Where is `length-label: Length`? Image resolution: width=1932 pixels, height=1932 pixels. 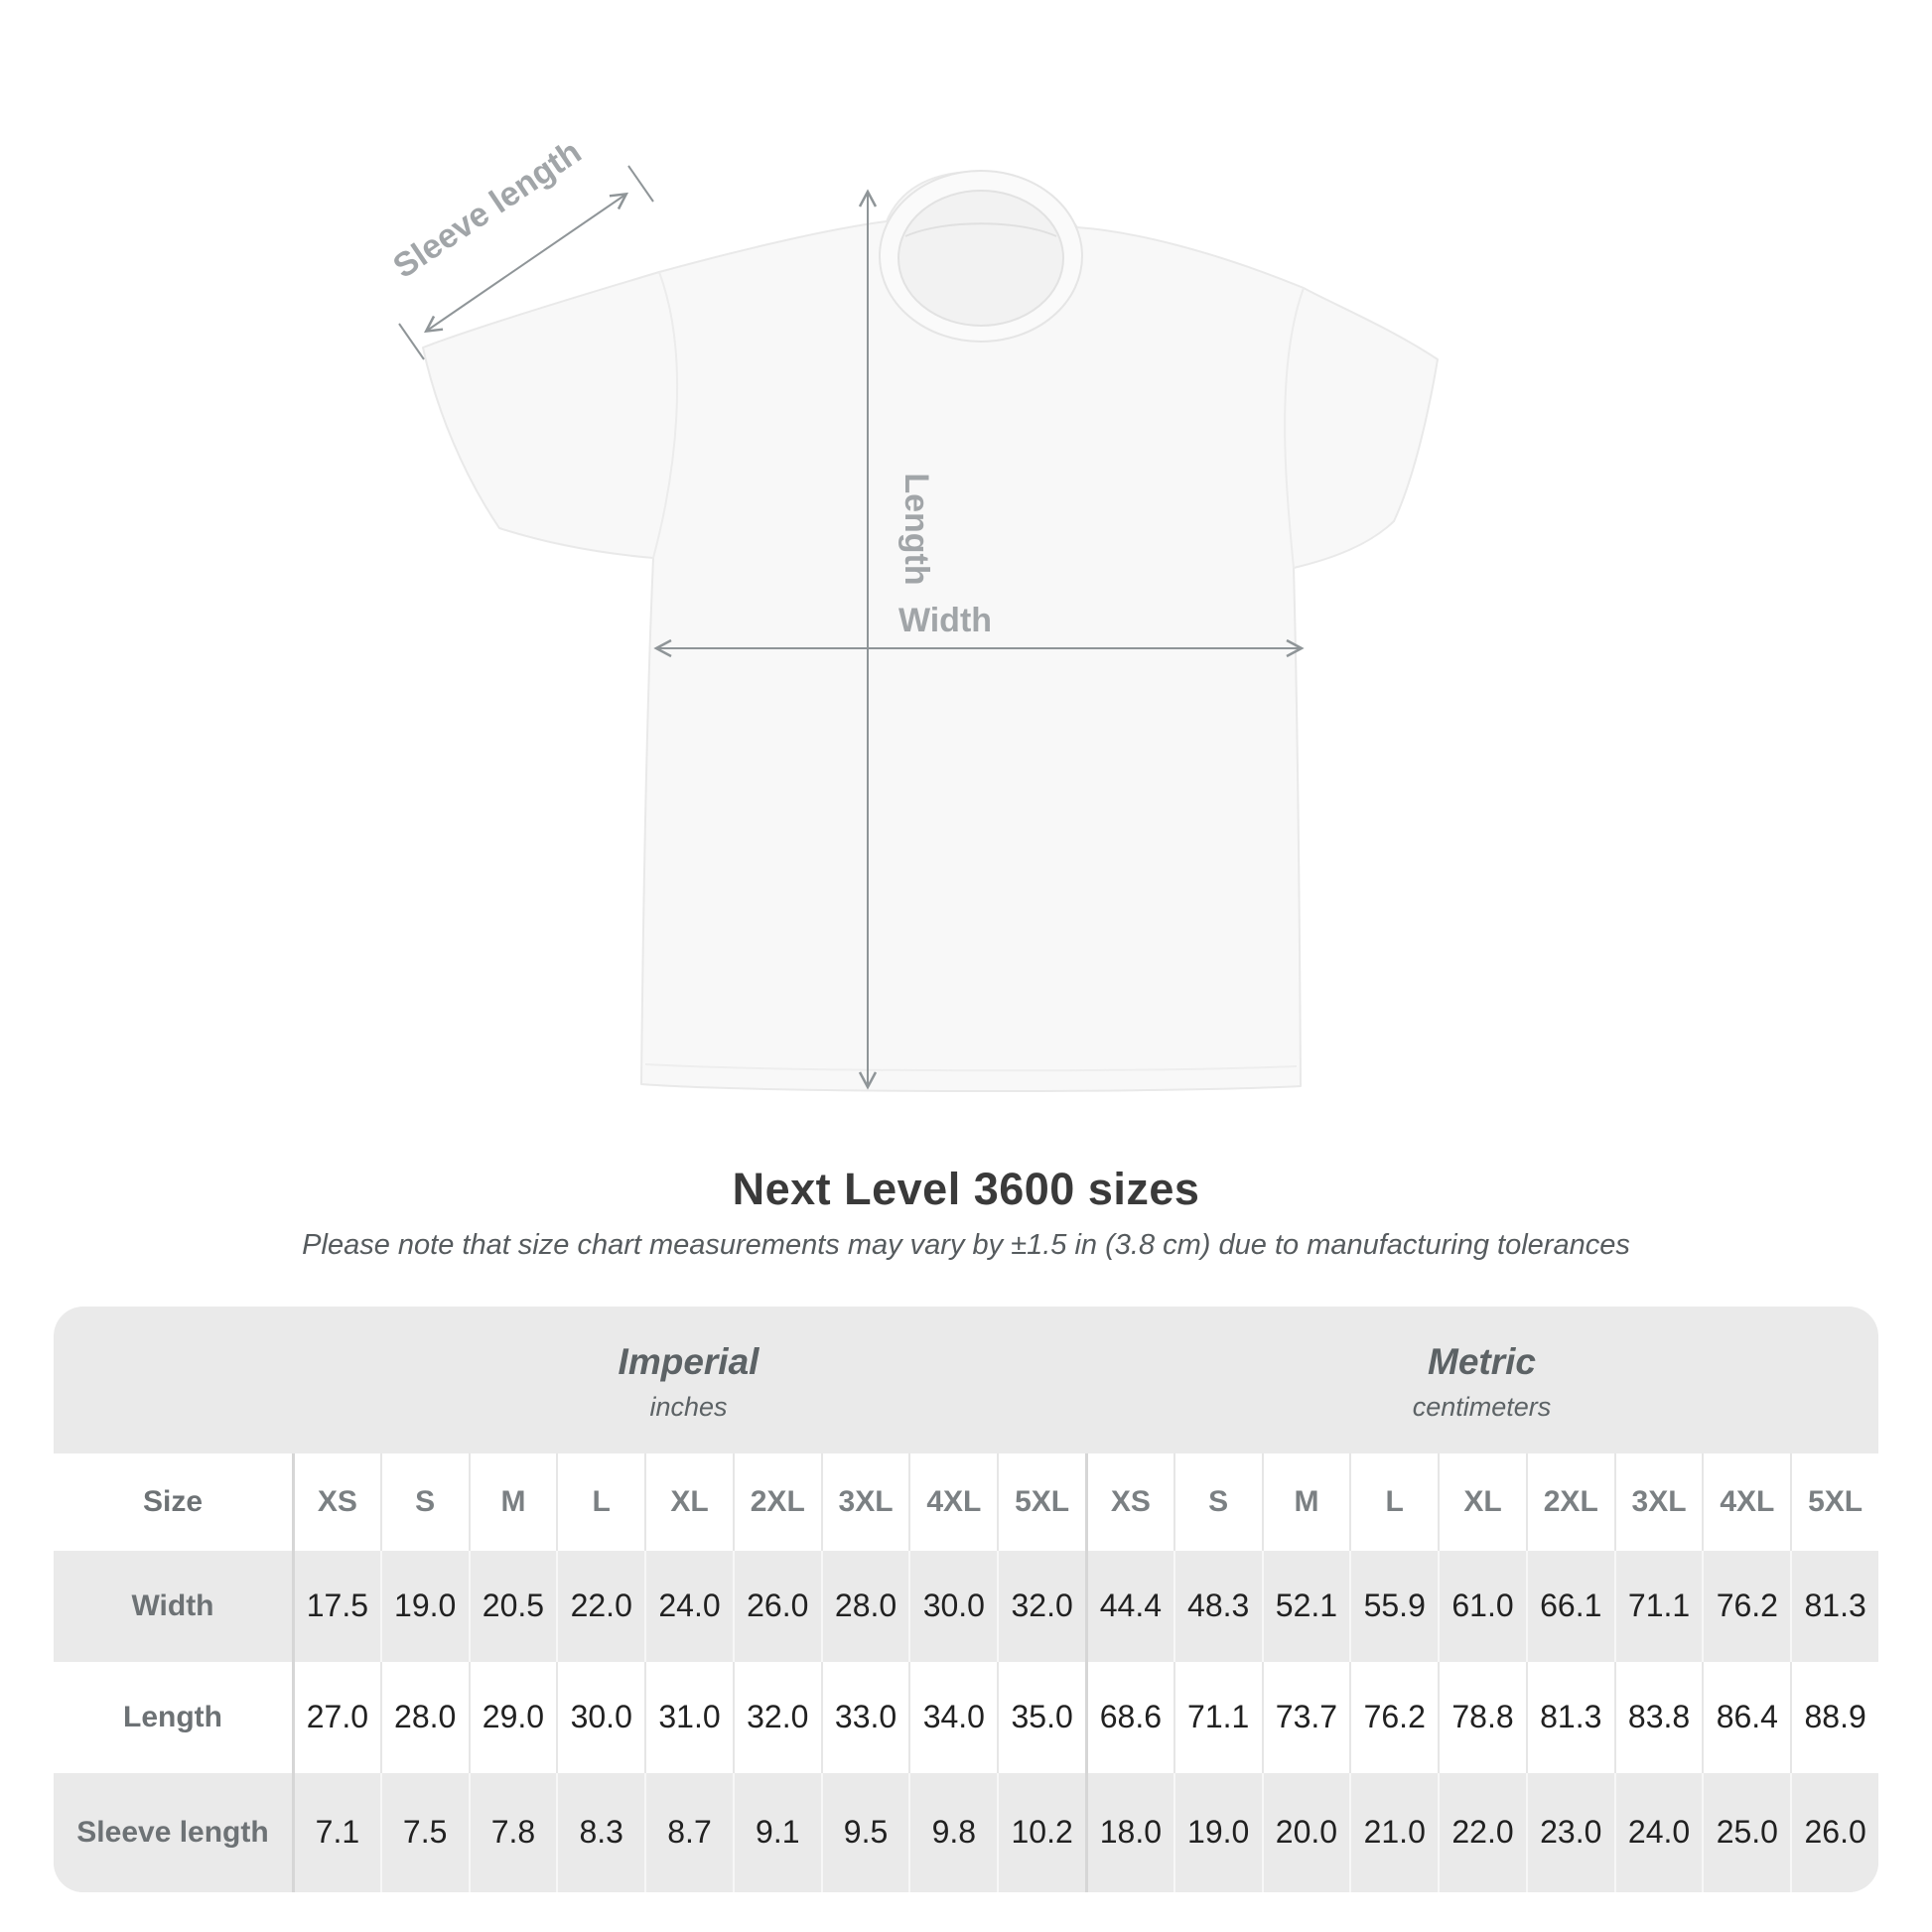
length-label: Length is located at coordinates (916, 529).